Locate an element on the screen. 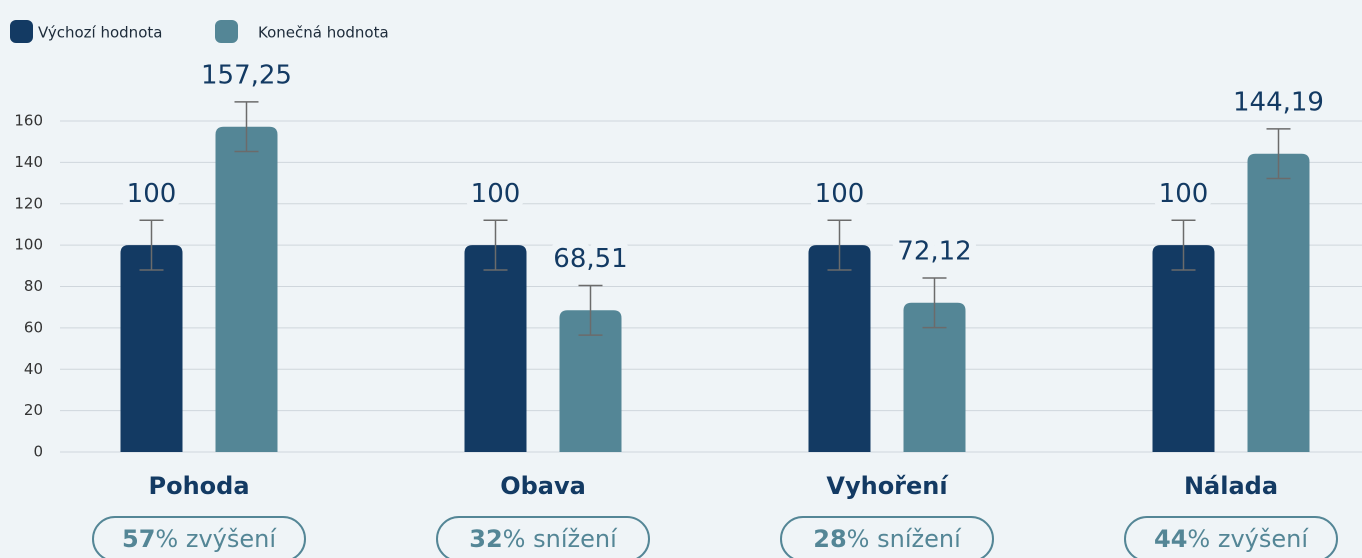 The width and height of the screenshot is (1362, 558). value-label: 144,19 is located at coordinates (1278, 102).